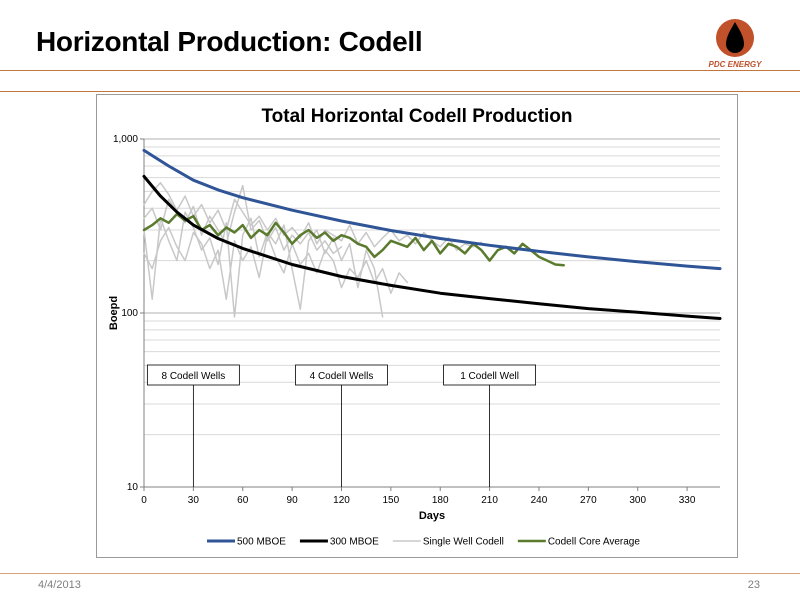 Image resolution: width=800 pixels, height=600 pixels. What do you see at coordinates (125, 139) in the screenshot?
I see `y-tick-label: 1,000` at bounding box center [125, 139].